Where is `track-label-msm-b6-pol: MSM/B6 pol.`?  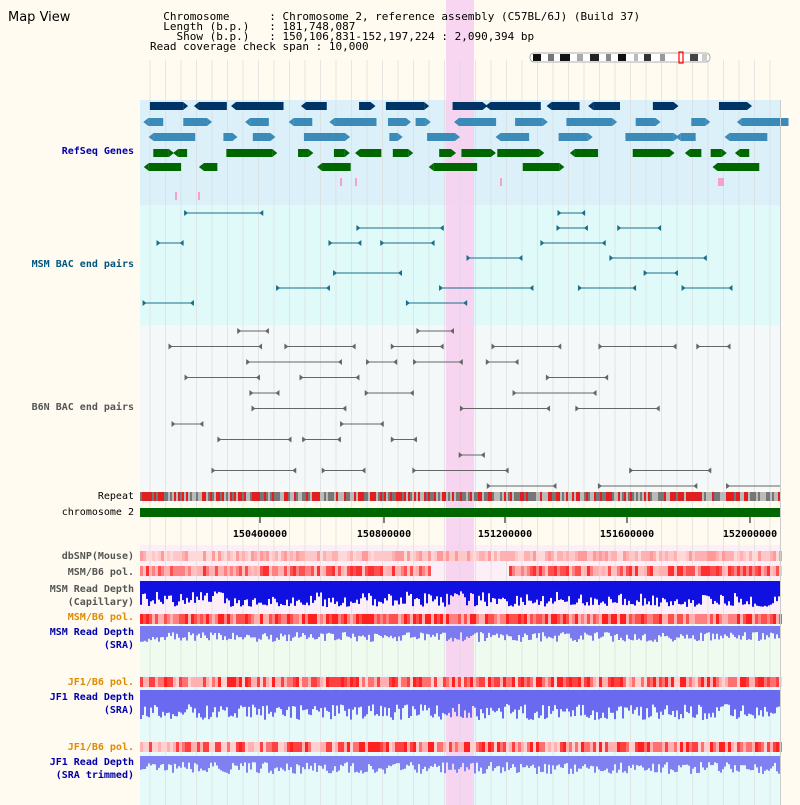
track-label-msm-b6-pol: MSM/B6 pol. is located at coordinates (100, 572).